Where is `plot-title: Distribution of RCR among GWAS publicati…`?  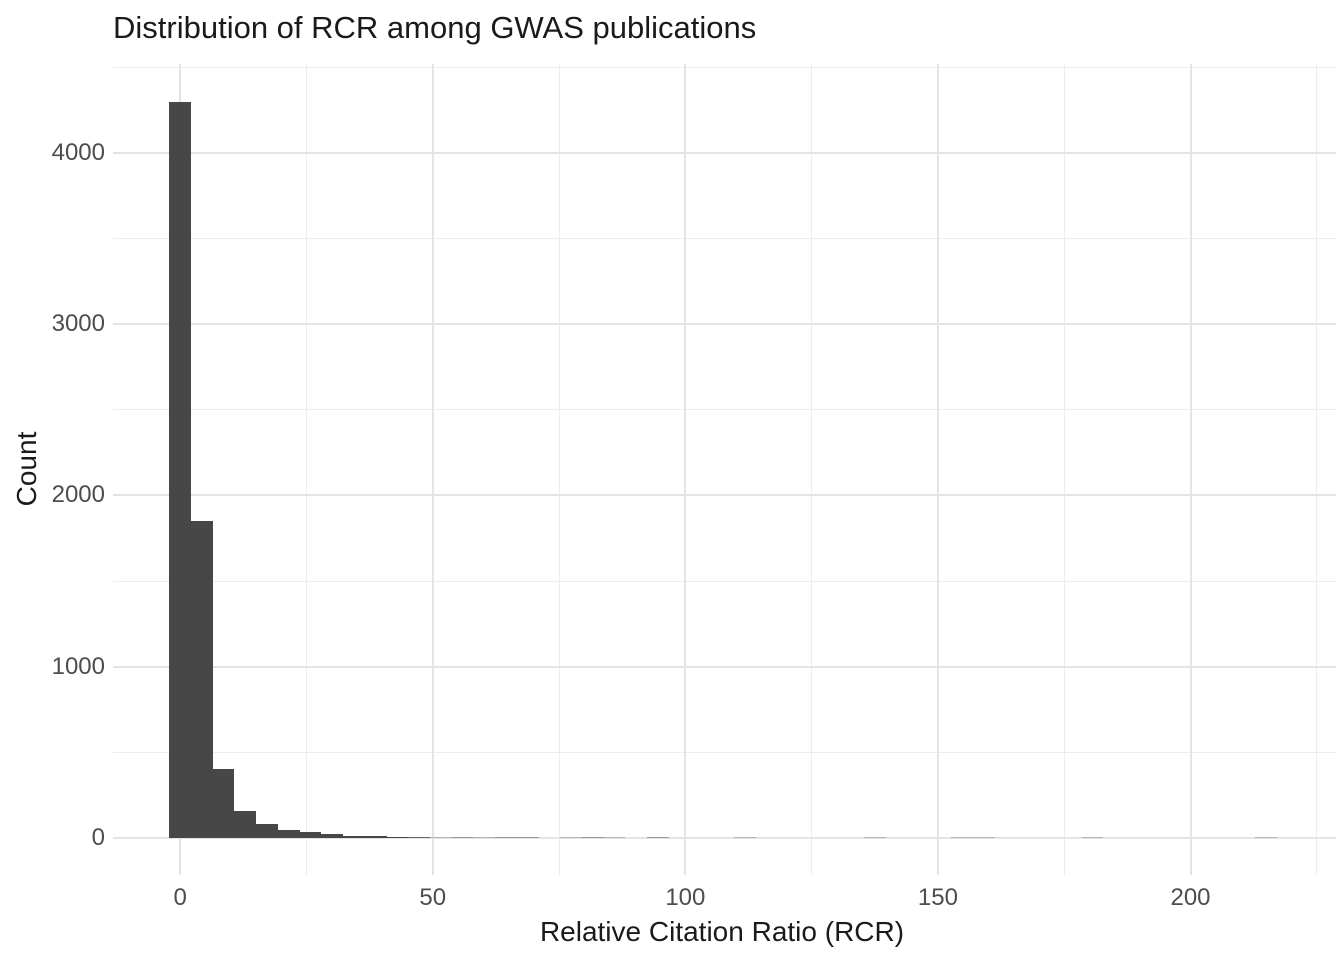 plot-title: Distribution of RCR among GWAS publicati… is located at coordinates (435, 27).